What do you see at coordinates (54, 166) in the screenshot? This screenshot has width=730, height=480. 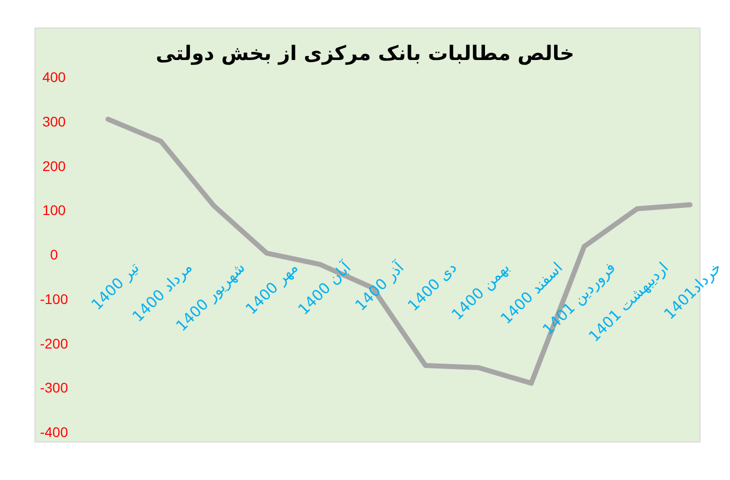 I see `y-tick-label: 200` at bounding box center [54, 166].